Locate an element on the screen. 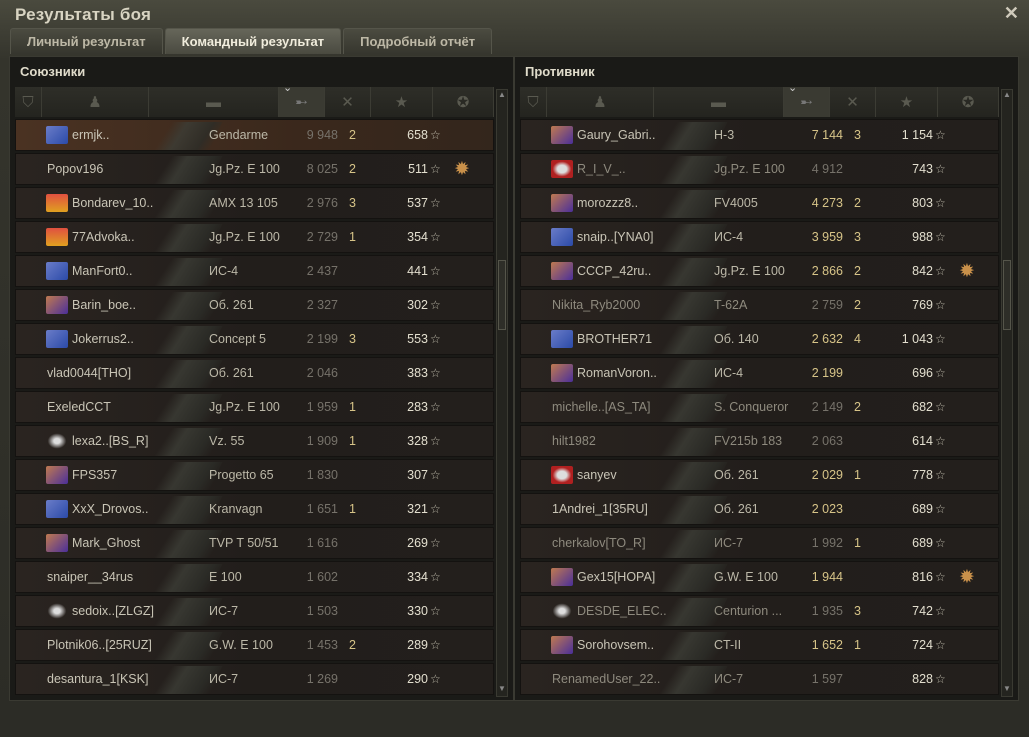 This screenshot has height=737, width=1029. player-row: Bondarev_10.. AMX 13 105 2 976 3 537 ☆ is located at coordinates (254, 203).